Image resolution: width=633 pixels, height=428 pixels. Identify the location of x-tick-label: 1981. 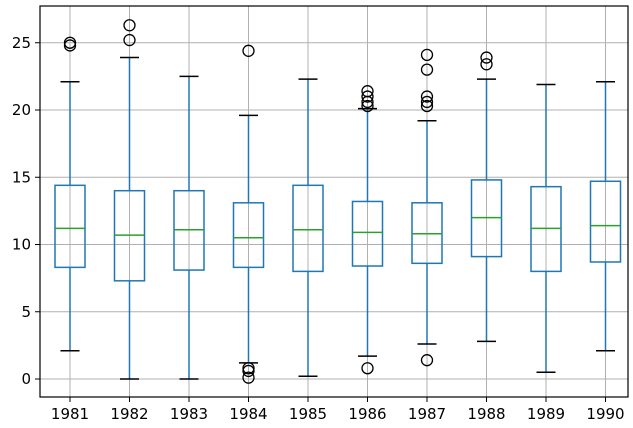
(70, 414).